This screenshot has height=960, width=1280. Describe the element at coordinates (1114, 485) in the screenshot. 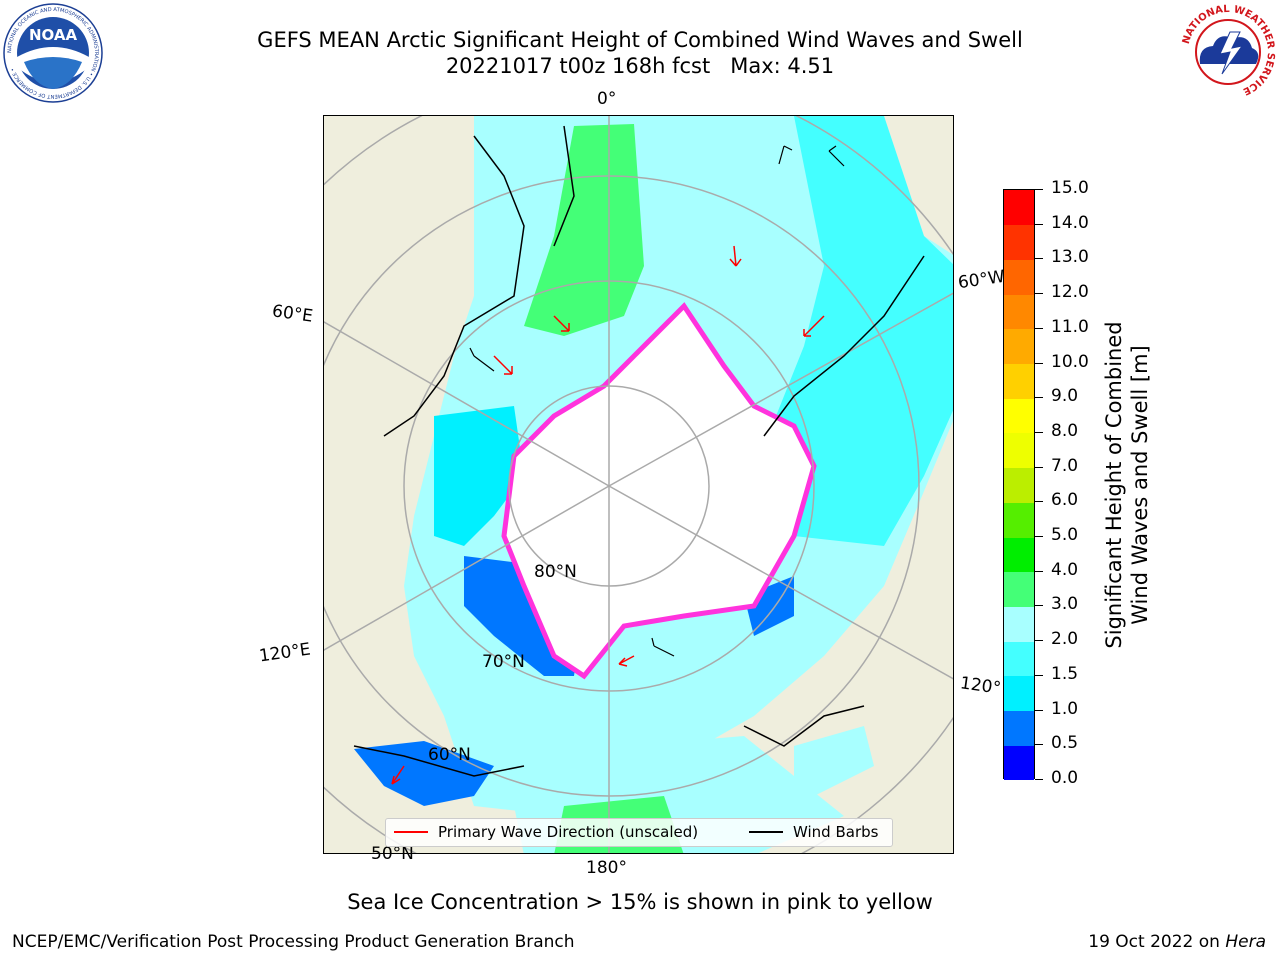

I see `colorbar-title-line1: Significant Height of Combined` at that location.